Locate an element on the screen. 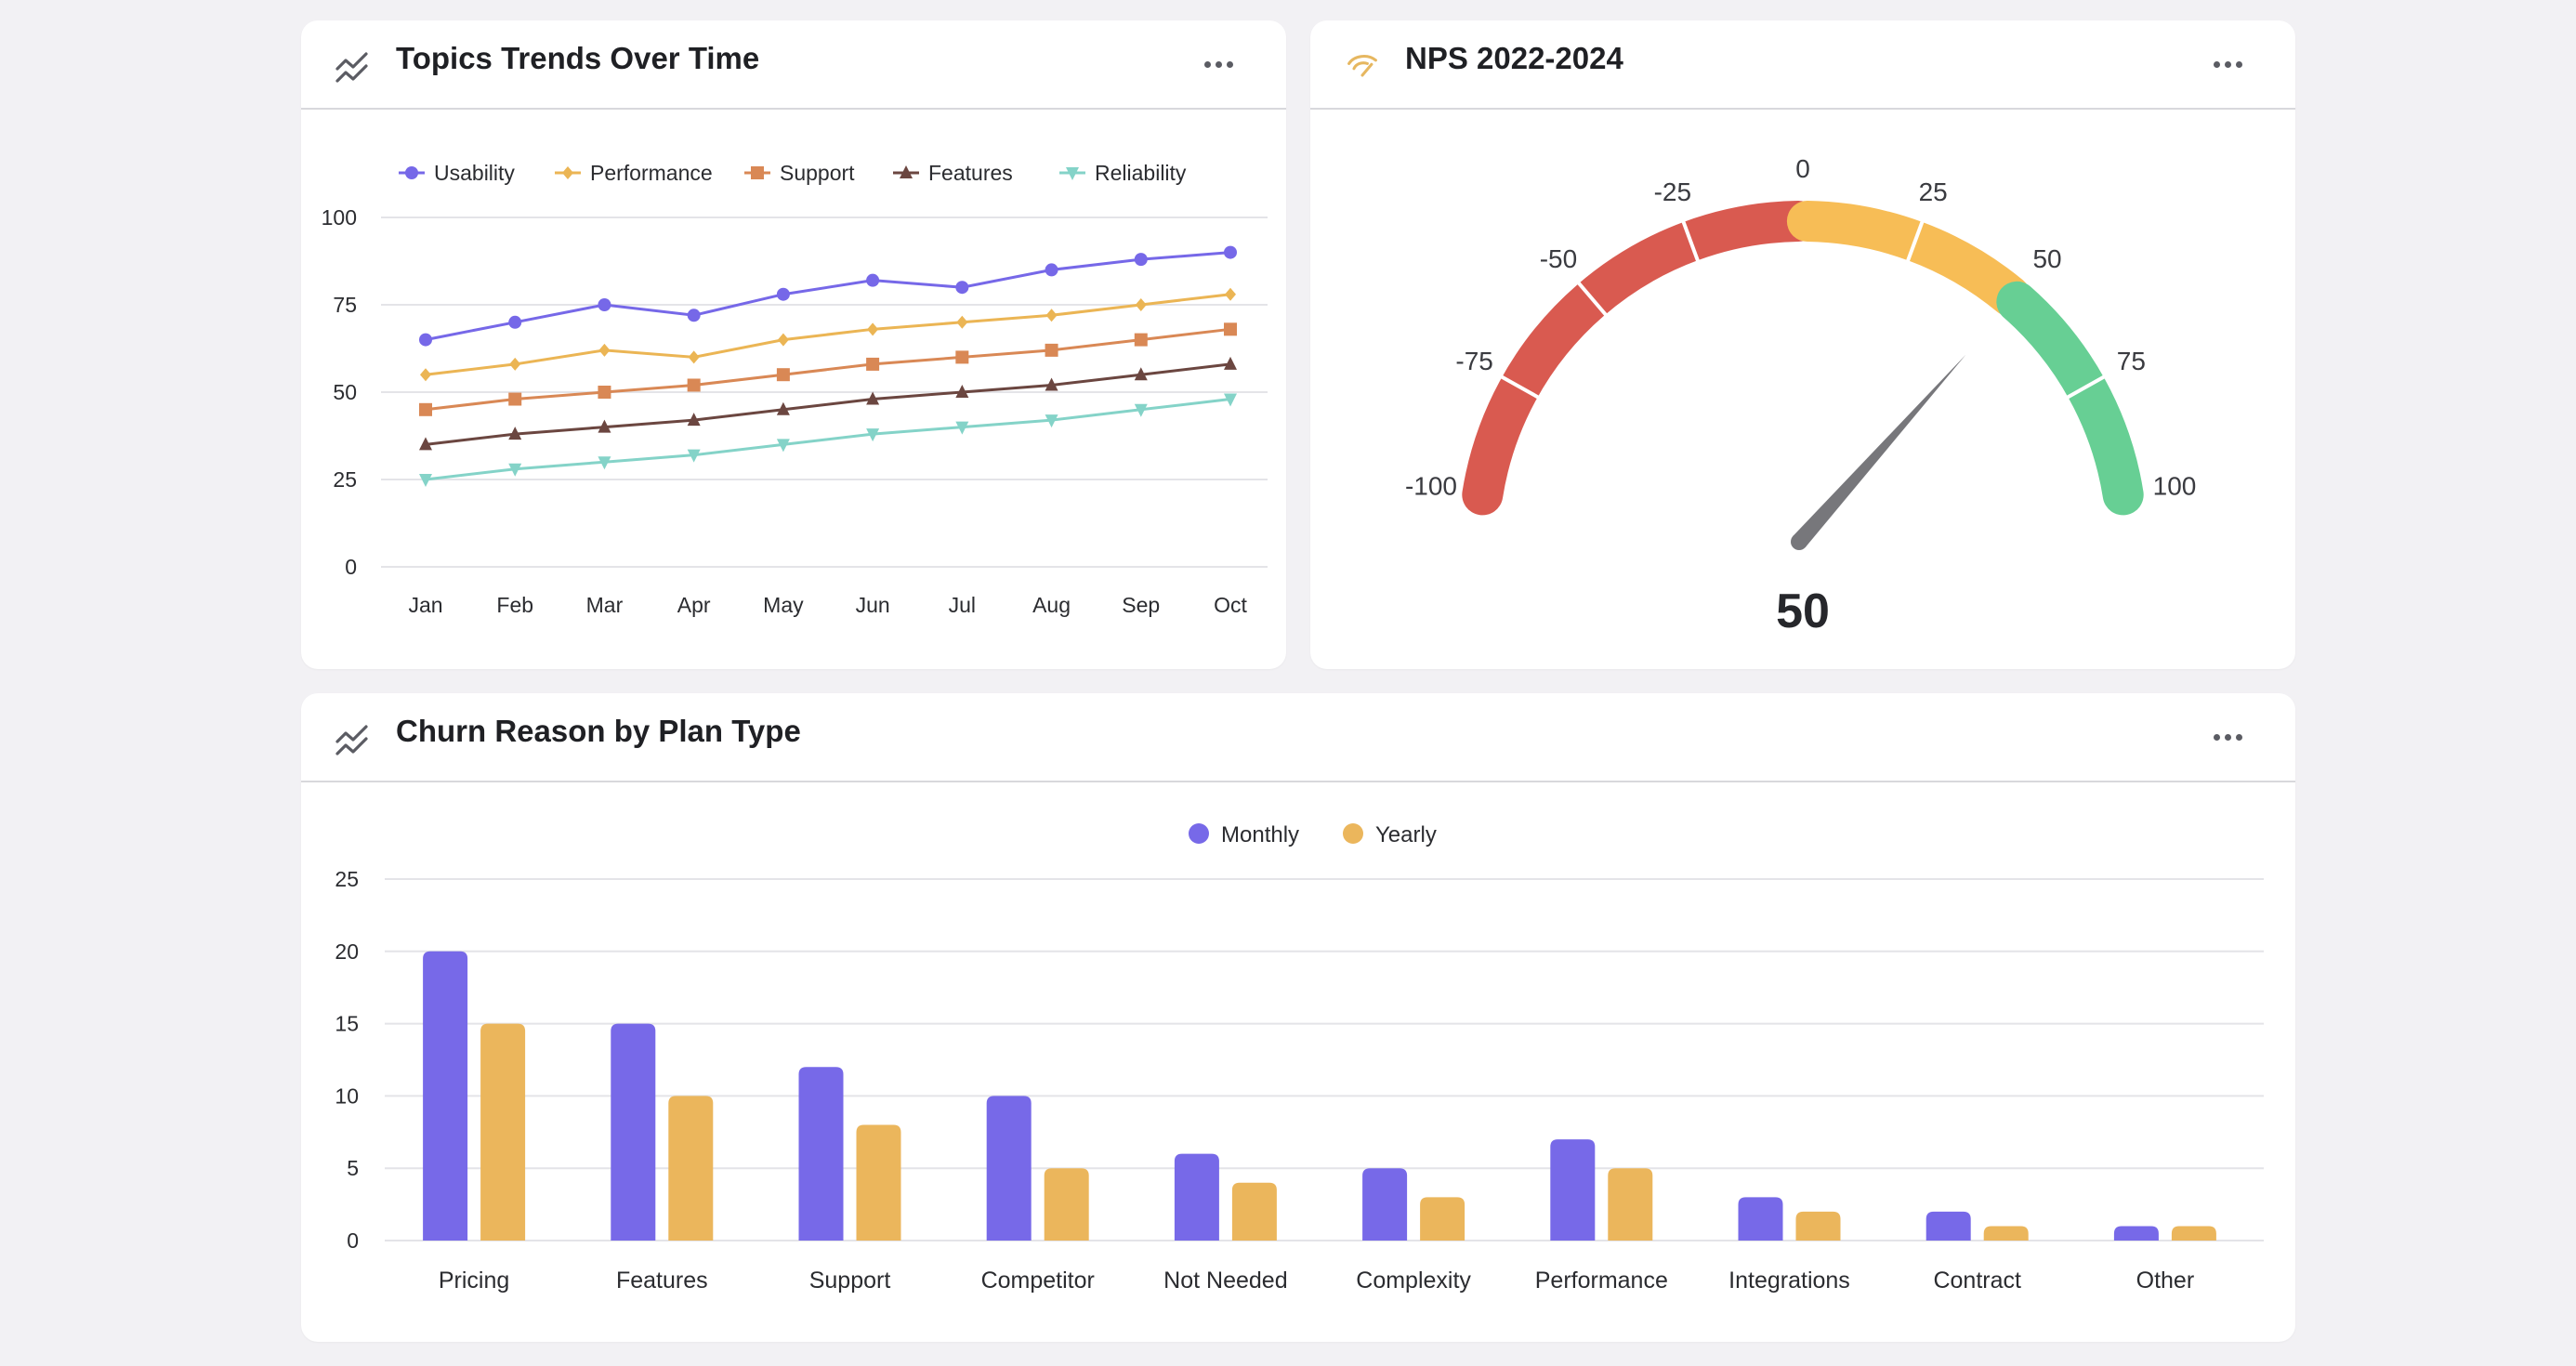 The image size is (2576, 1366). x-tick-label: Sep is located at coordinates (1141, 605).